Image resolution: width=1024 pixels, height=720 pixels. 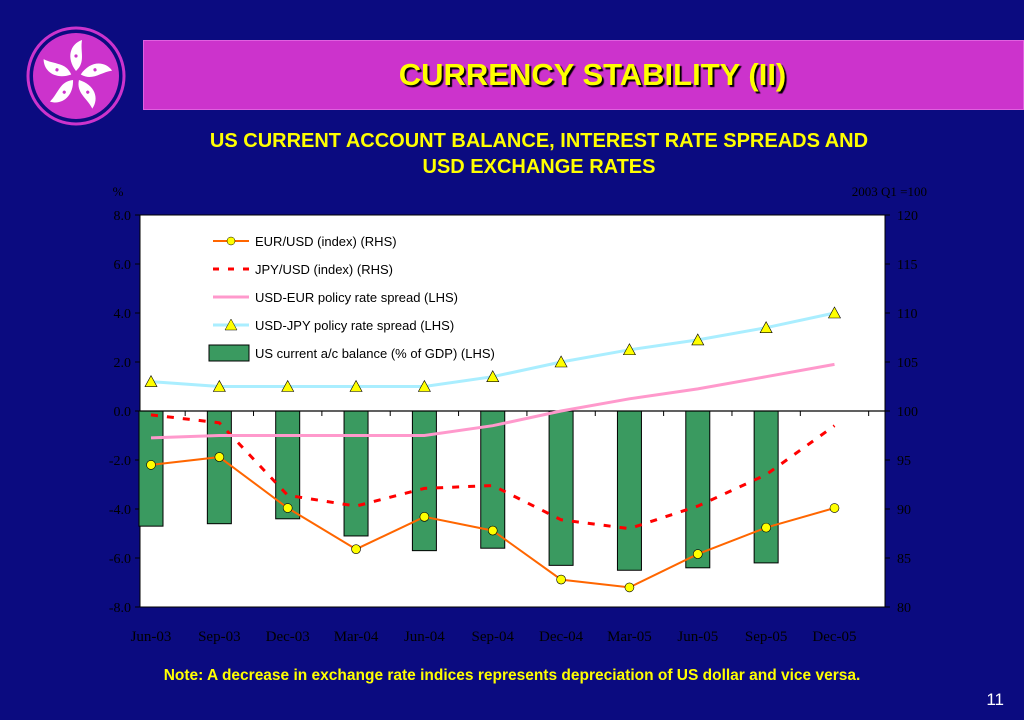 What do you see at coordinates (834, 637) in the screenshot?
I see `x-tick-label: Dec-05` at bounding box center [834, 637].